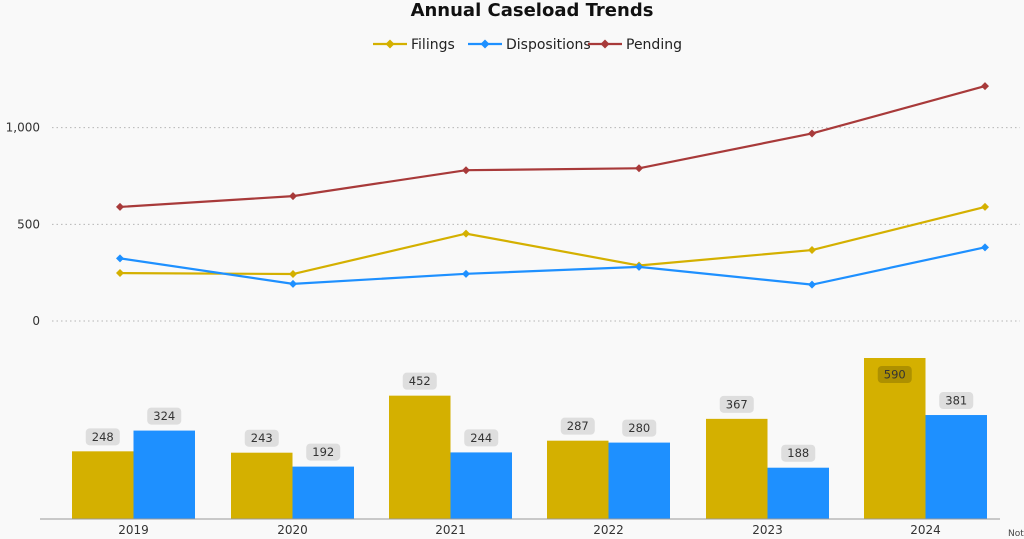 This screenshot has height=539, width=1024. I want to click on data-label-dispositions-2024: 381, so click(956, 401).